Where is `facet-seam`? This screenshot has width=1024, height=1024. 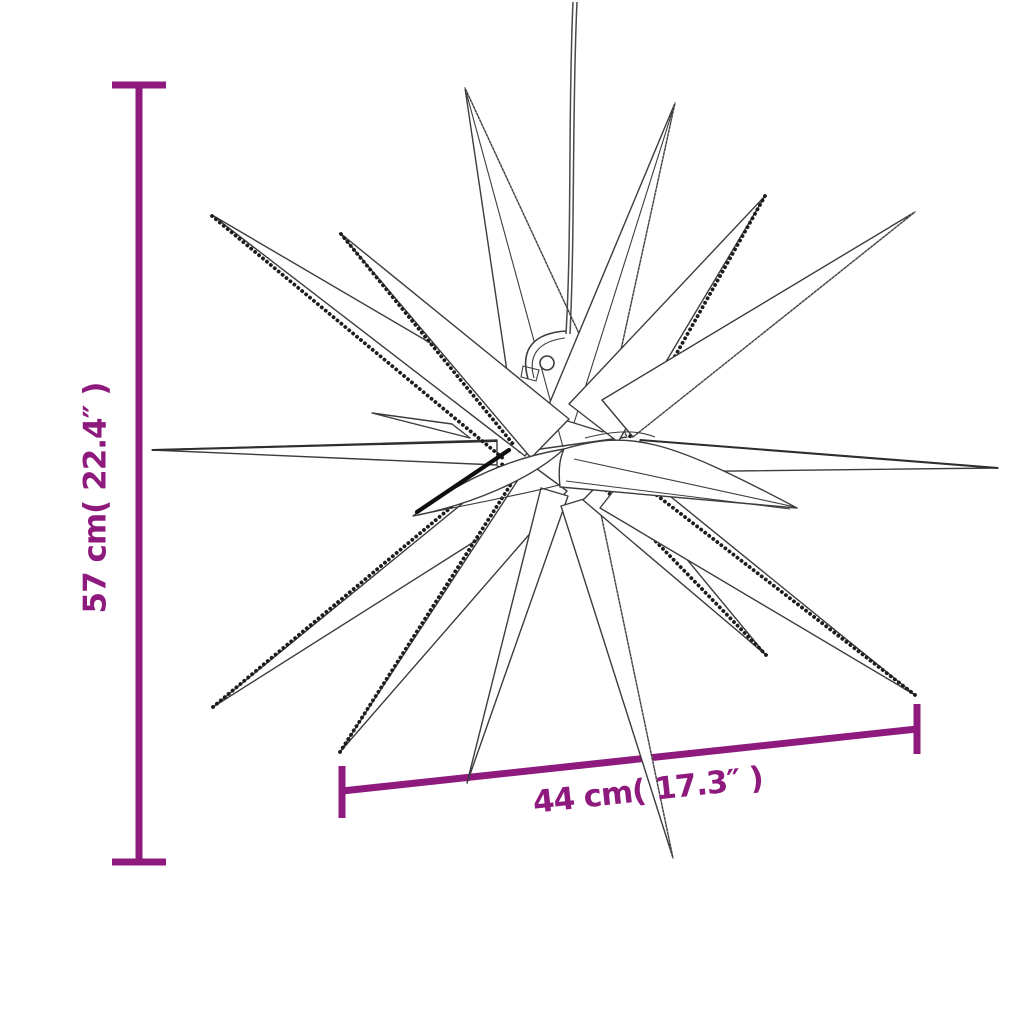
facet-seam is located at coordinates (463, 481).